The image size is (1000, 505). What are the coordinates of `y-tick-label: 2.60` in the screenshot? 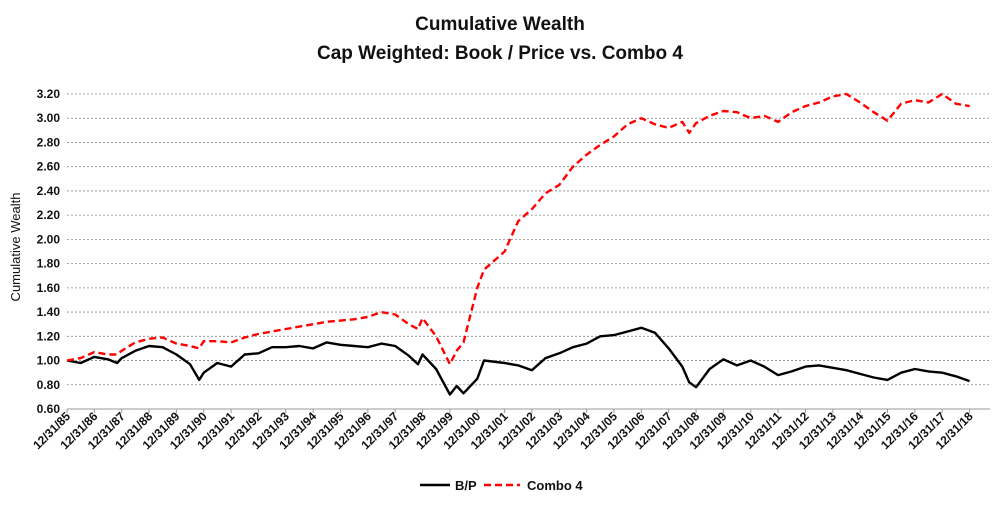 It's located at (49, 167).